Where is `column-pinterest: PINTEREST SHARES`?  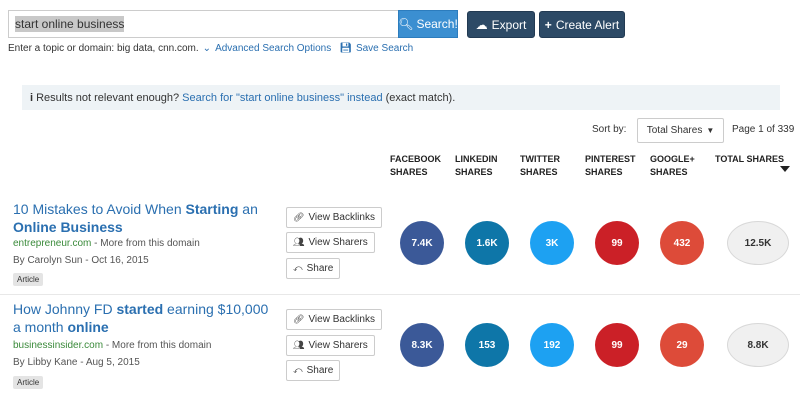 column-pinterest: PINTEREST SHARES is located at coordinates (610, 166).